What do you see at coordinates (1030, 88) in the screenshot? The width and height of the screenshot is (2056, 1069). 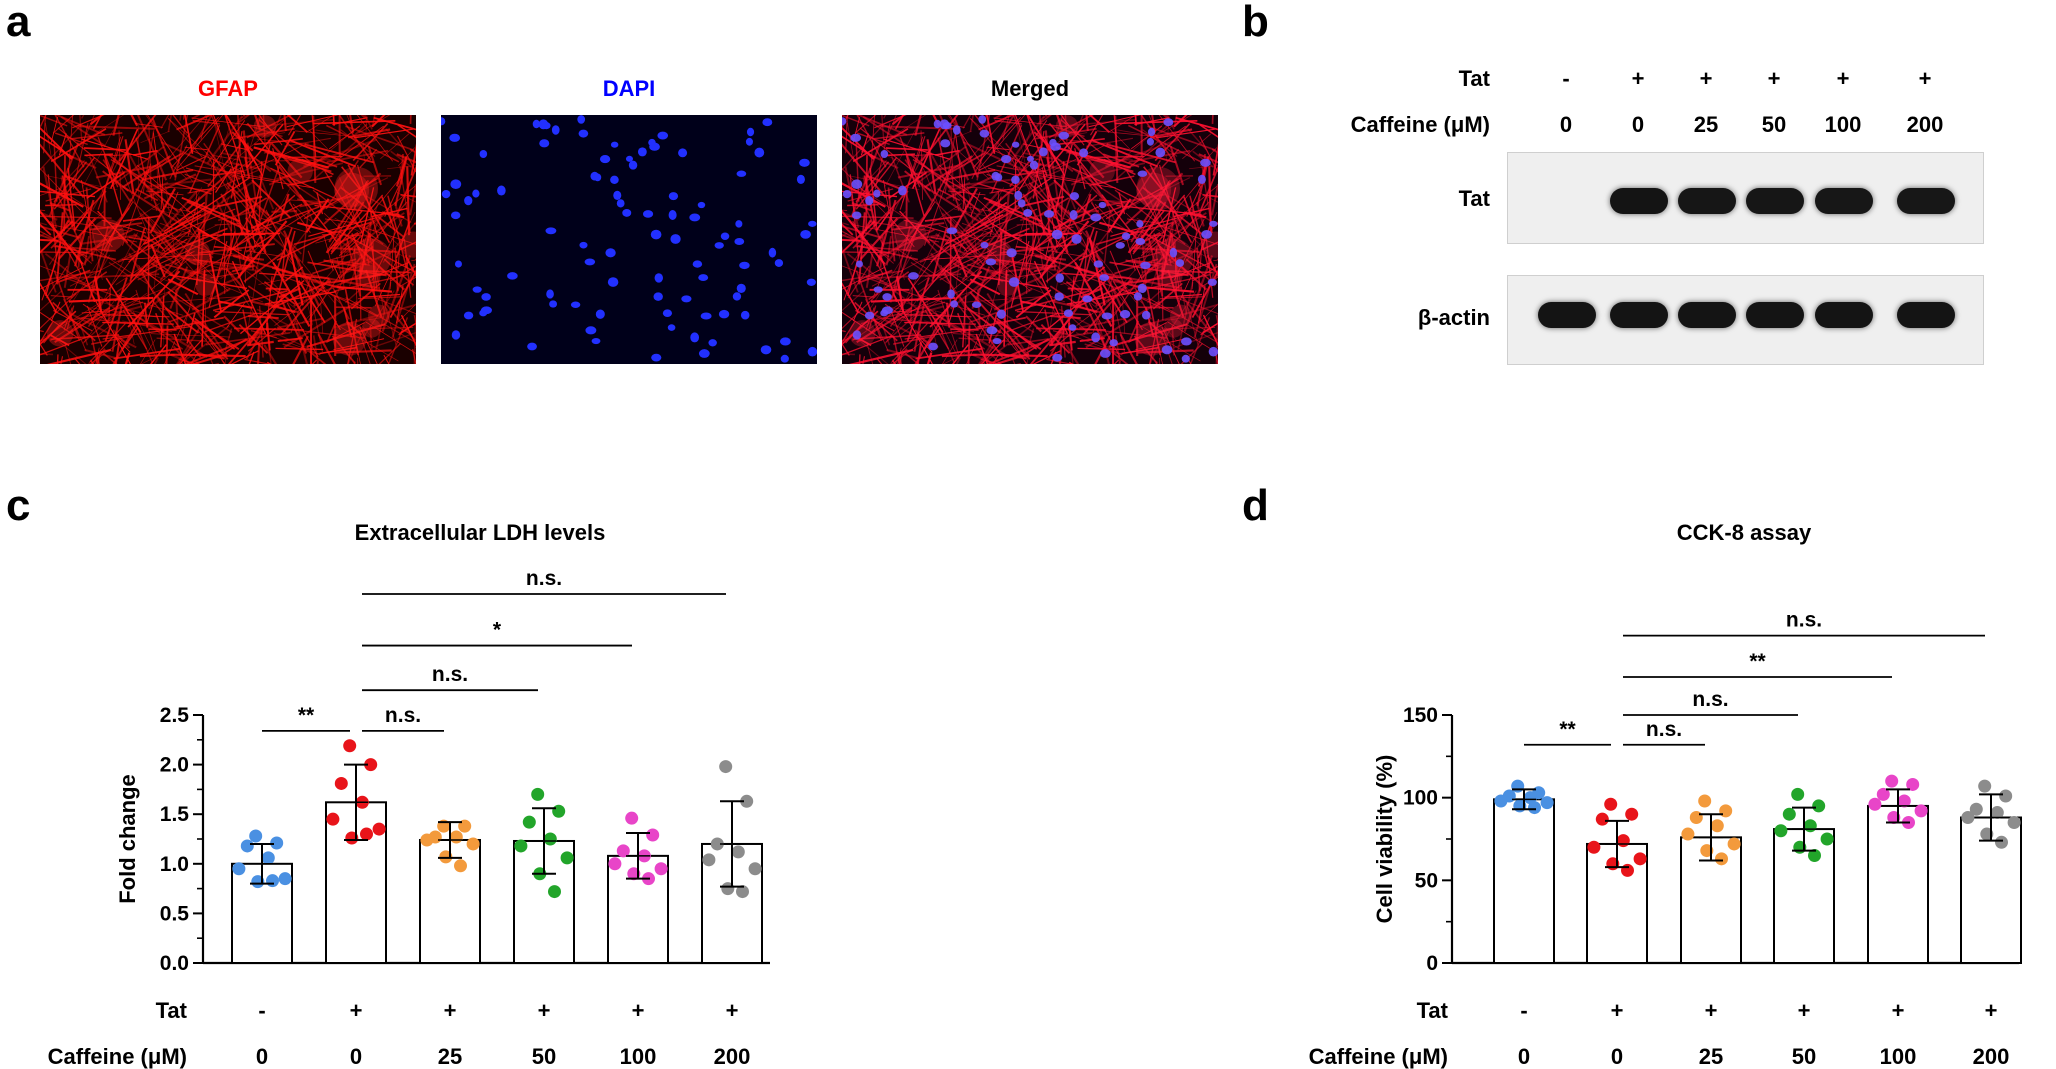 I see `merged-title: Merged` at bounding box center [1030, 88].